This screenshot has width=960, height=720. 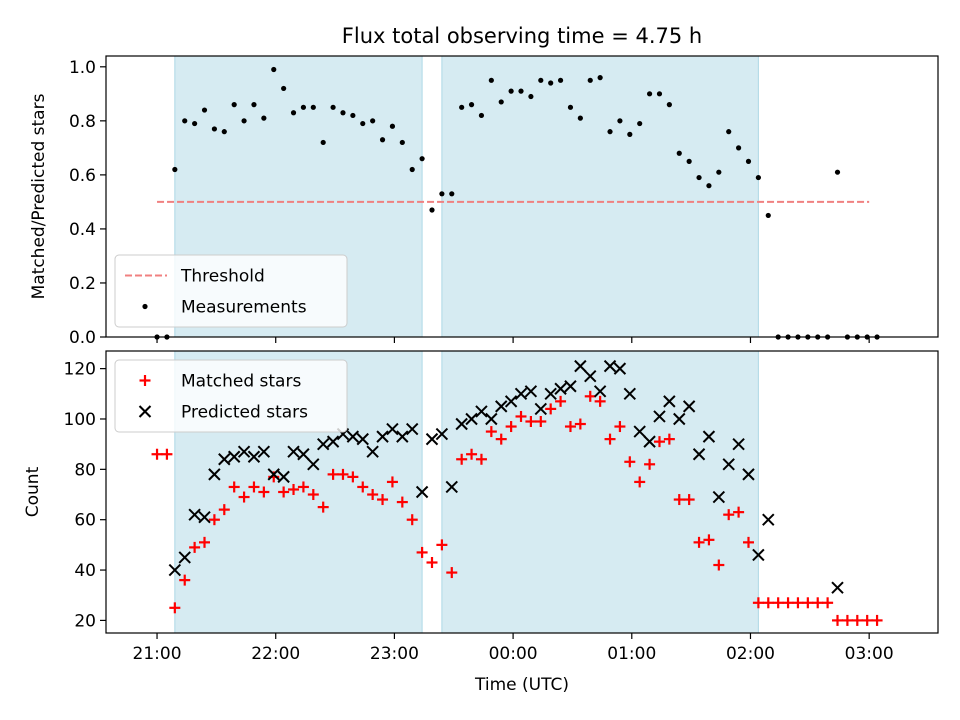 I want to click on y-axis-label: Matched/Predicted stars, so click(x=39, y=196).